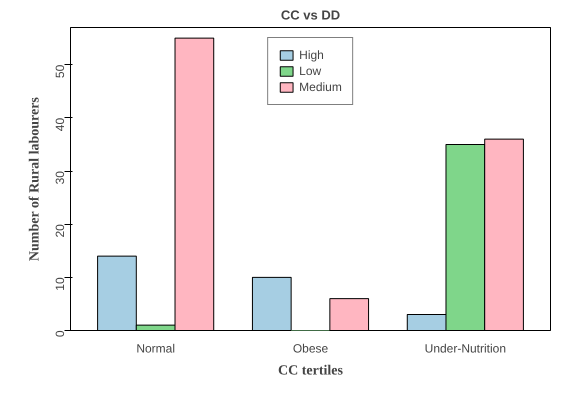 The width and height of the screenshot is (569, 397). What do you see at coordinates (155, 349) in the screenshot?
I see `x-tick-label: Normal` at bounding box center [155, 349].